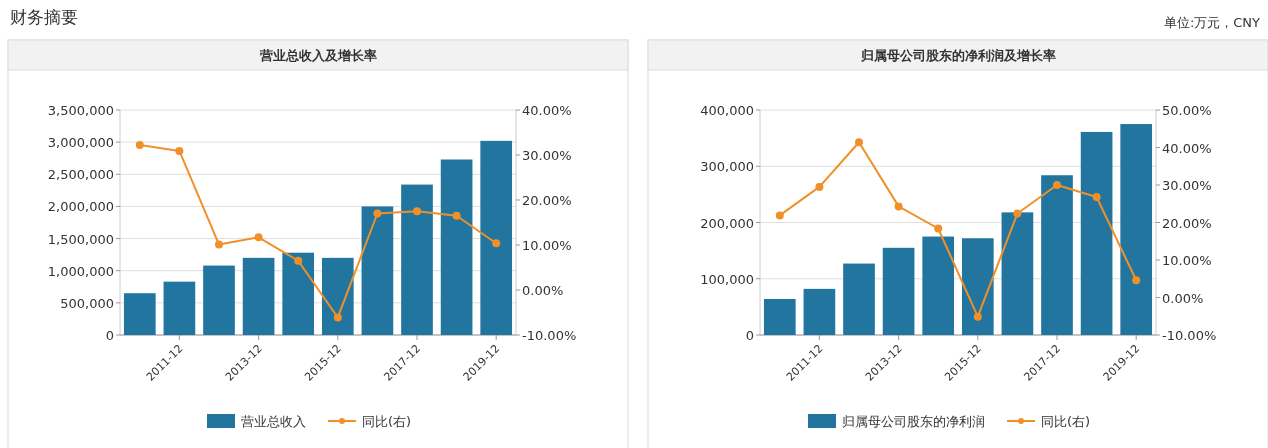 The width and height of the screenshot is (1268, 448). Describe the element at coordinates (1212, 22) in the screenshot. I see `text: 单位:万元，CNY` at that location.